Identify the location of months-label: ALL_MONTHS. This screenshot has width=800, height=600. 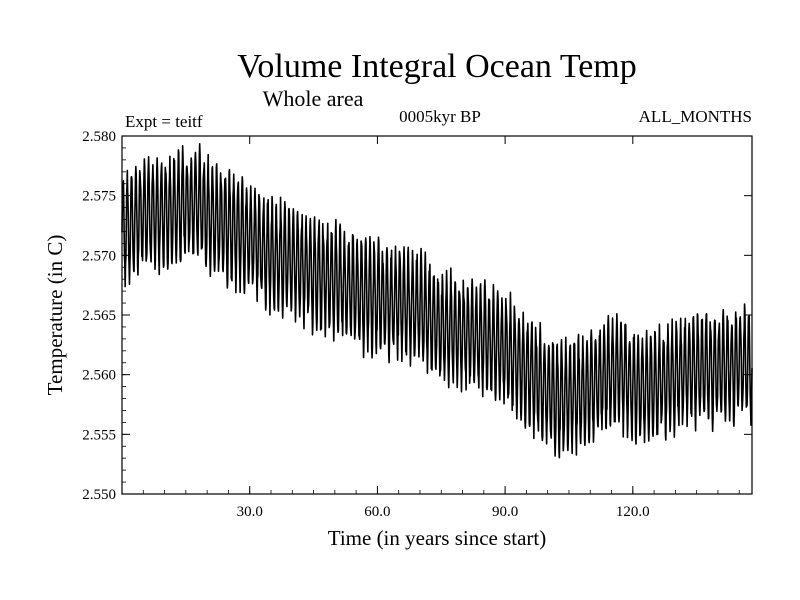
(695, 116).